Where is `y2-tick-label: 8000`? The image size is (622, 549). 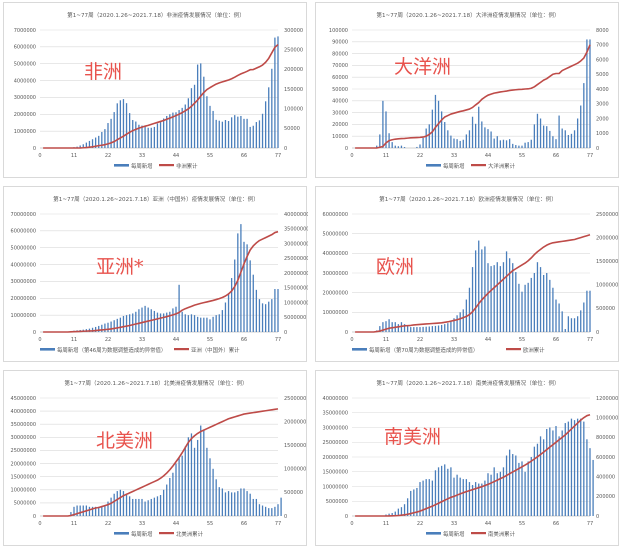 y2-tick-label: 8000 is located at coordinates (602, 31).